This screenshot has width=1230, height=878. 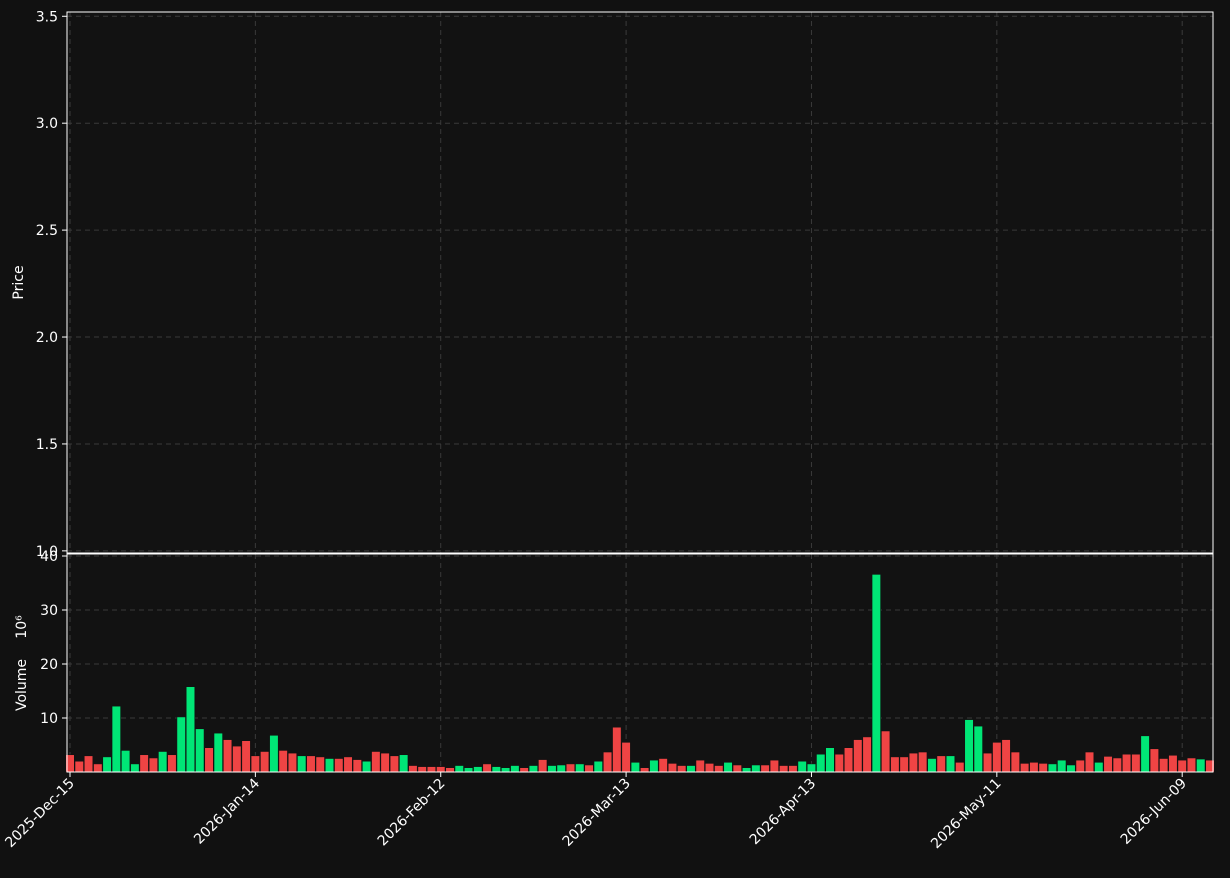 What do you see at coordinates (22, 685) in the screenshot?
I see `y-axis-label: Volume` at bounding box center [22, 685].